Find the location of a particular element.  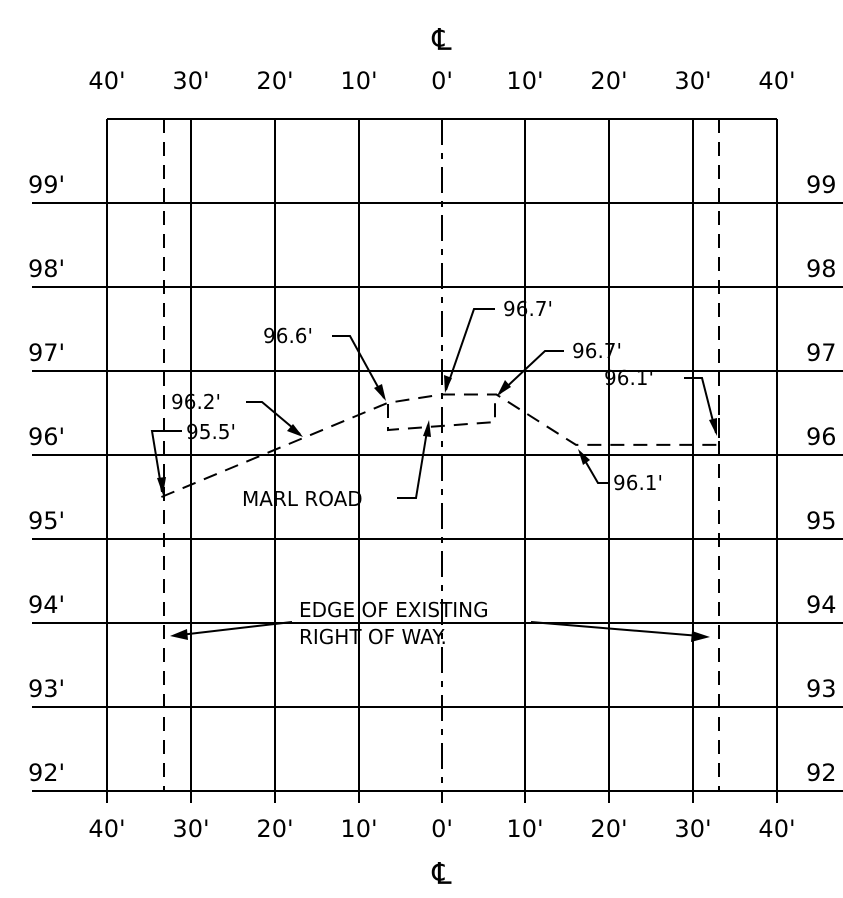

callout-96-7-road: 96.7' is located at coordinates (597, 351).